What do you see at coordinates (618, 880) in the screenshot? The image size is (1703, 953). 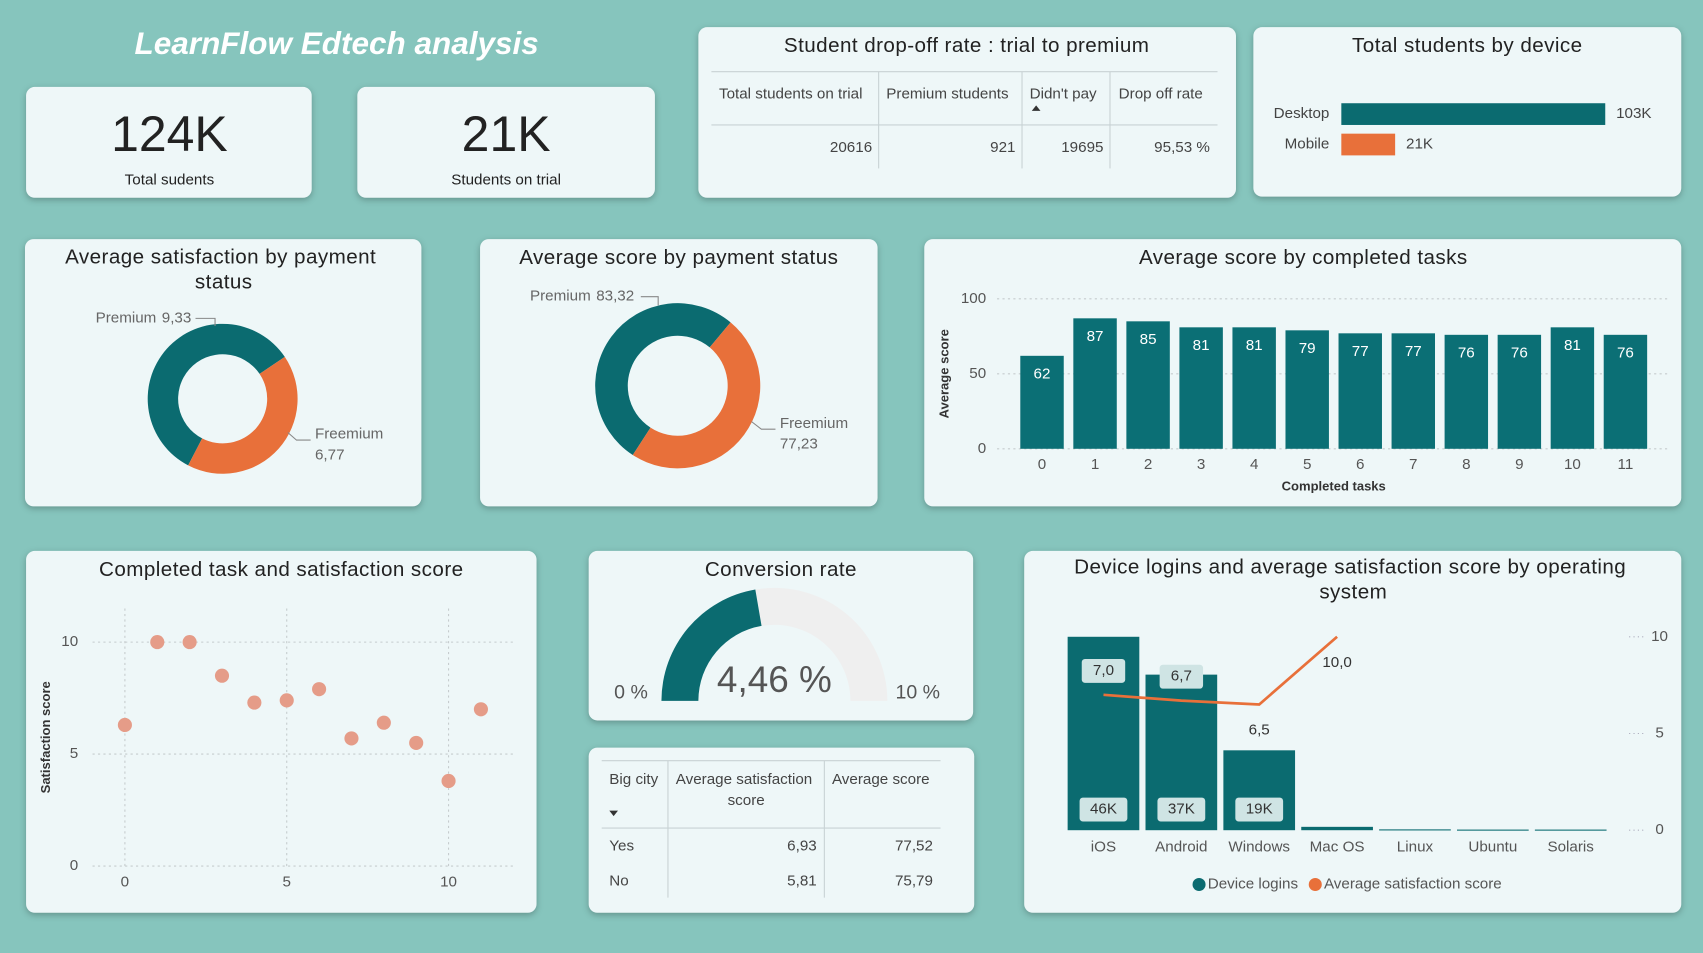 I see `table-cell: No` at bounding box center [618, 880].